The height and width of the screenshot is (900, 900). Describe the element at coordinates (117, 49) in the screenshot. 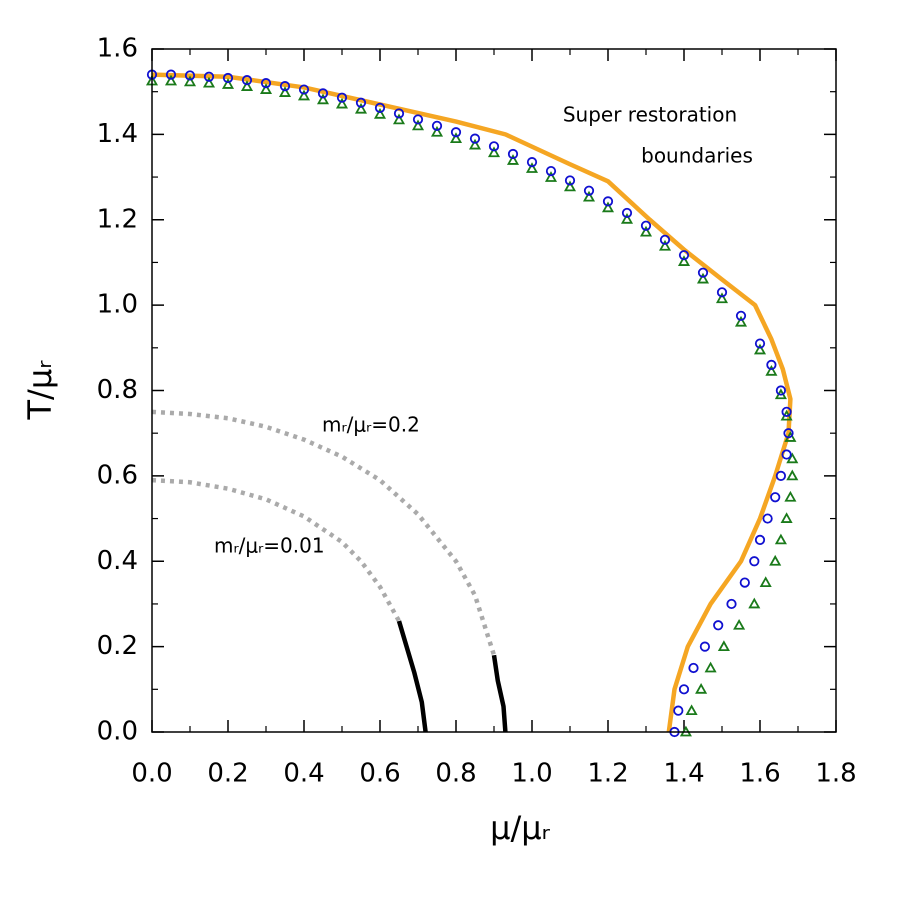

I see `y-tick-label: 1.6` at that location.